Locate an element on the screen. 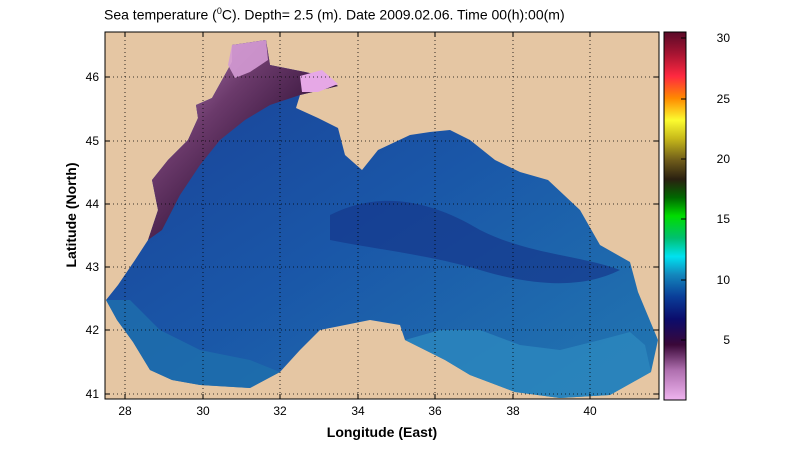 The height and width of the screenshot is (450, 800). colorbar-ticks is located at coordinates (683, 189).